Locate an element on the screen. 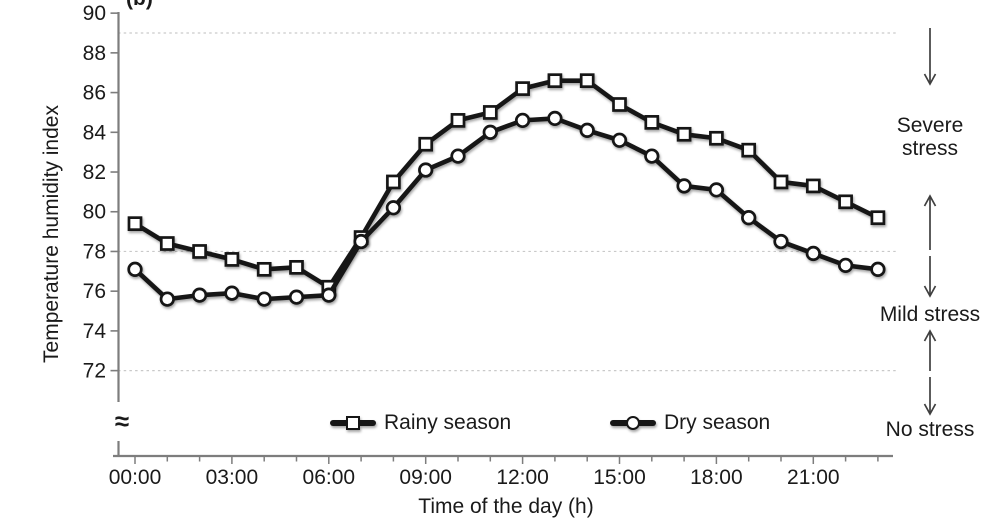 The height and width of the screenshot is (530, 1000). x-axis-title: Time of the day (h) is located at coordinates (506, 506).